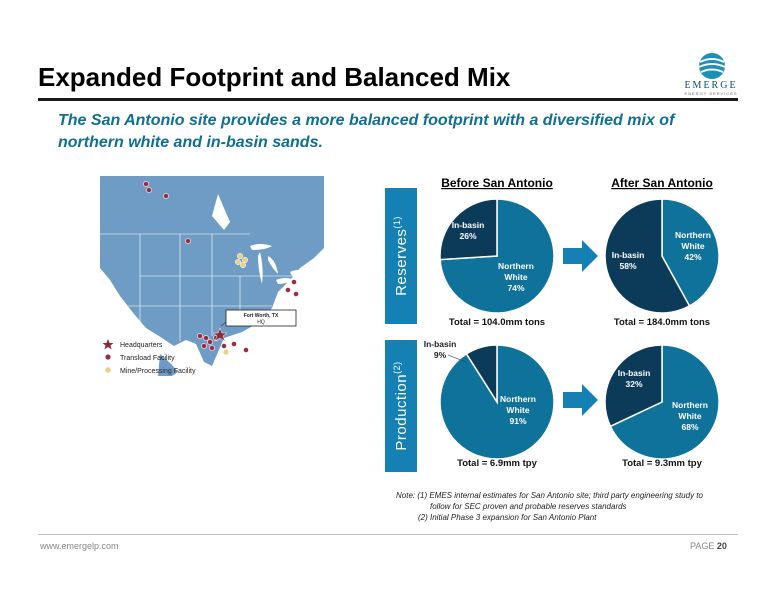 The height and width of the screenshot is (600, 776). What do you see at coordinates (397, 367) in the screenshot?
I see `production-footnote: (2)` at bounding box center [397, 367].